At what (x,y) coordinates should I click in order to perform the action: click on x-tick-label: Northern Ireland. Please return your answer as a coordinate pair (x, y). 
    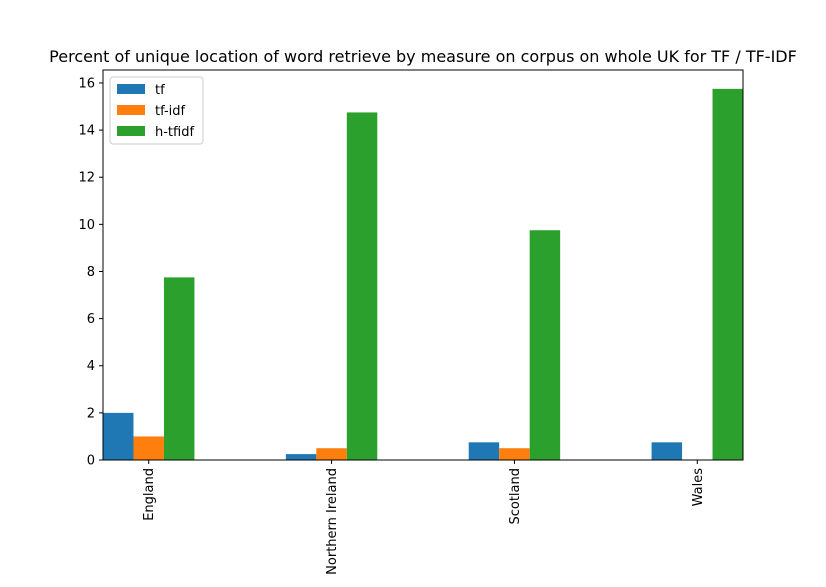
    Looking at the image, I should click on (332, 521).